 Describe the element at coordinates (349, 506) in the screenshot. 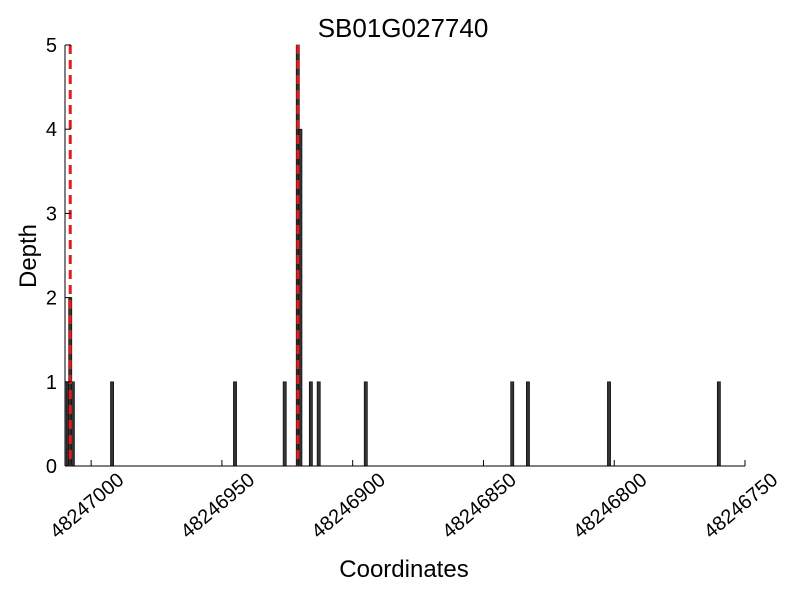

I see `x-tick-label-2: 48246900` at that location.